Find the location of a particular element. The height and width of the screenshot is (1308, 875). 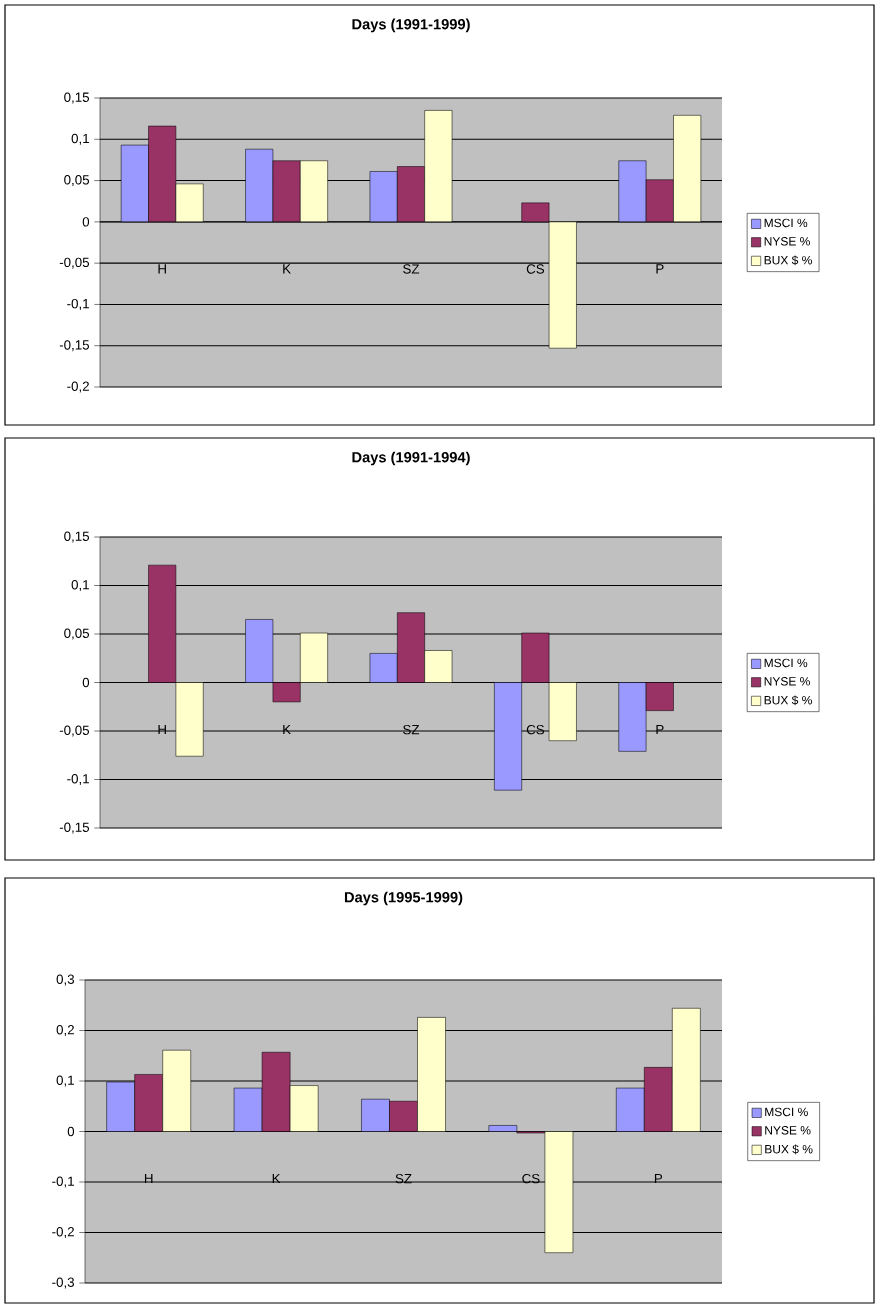

y-tick-label: 0,3 is located at coordinates (65, 980).